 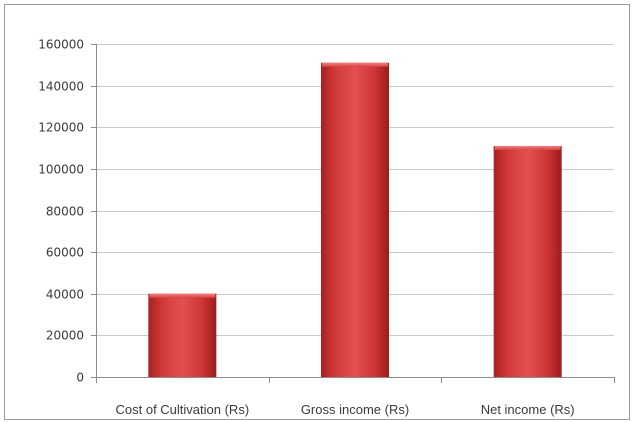 I want to click on x-tick-label: Net income (Rs), so click(x=528, y=409).